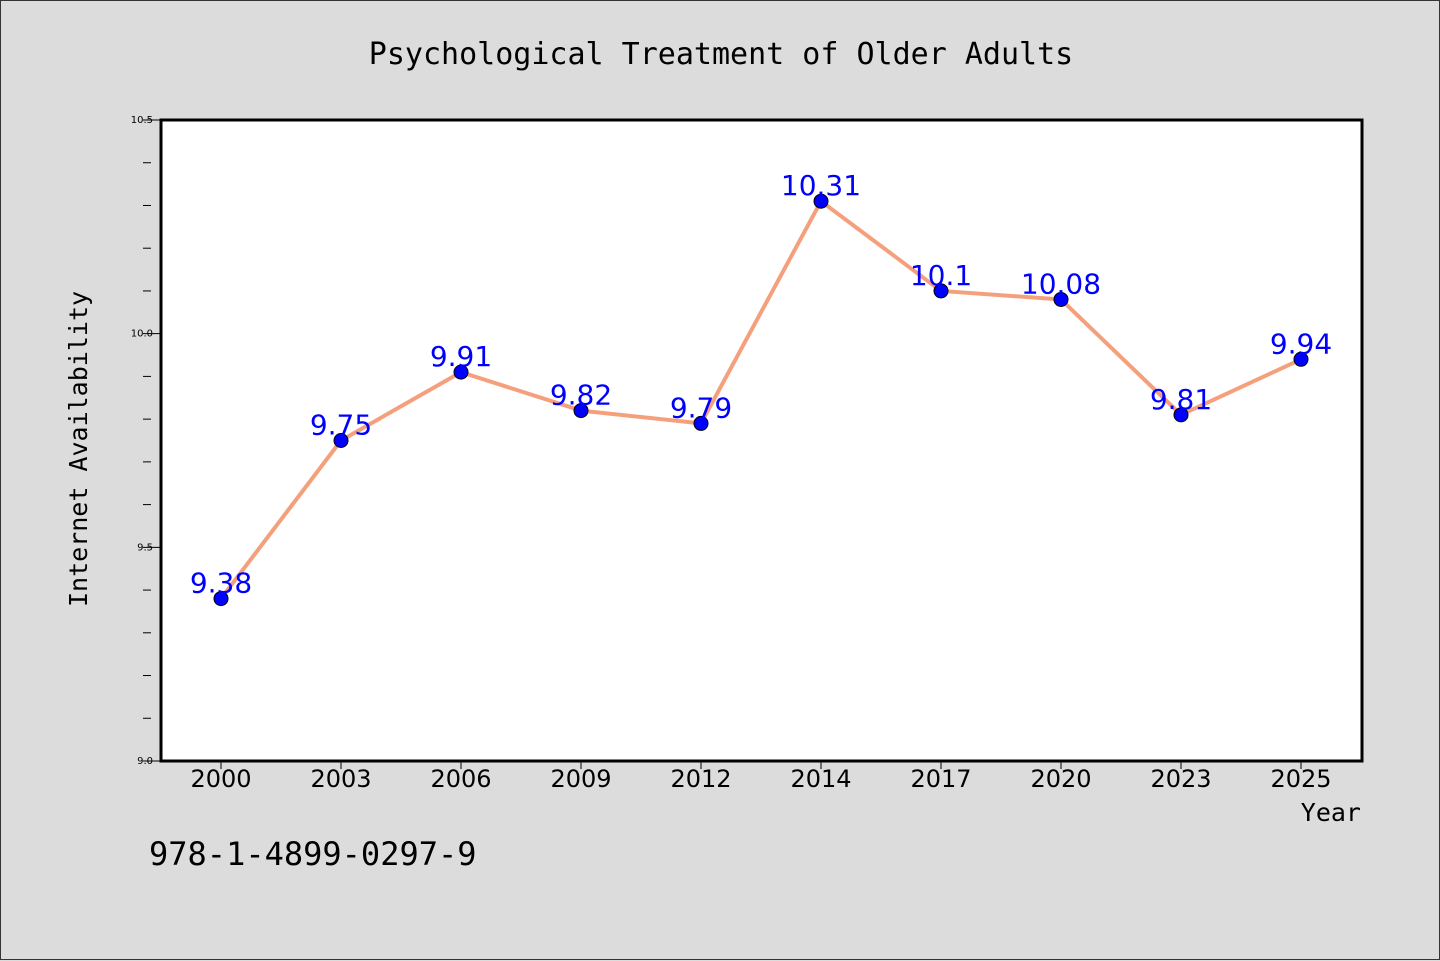 This screenshot has width=1440, height=961. Describe the element at coordinates (78, 449) in the screenshot. I see `y-axis-label: Internet Availability` at that location.